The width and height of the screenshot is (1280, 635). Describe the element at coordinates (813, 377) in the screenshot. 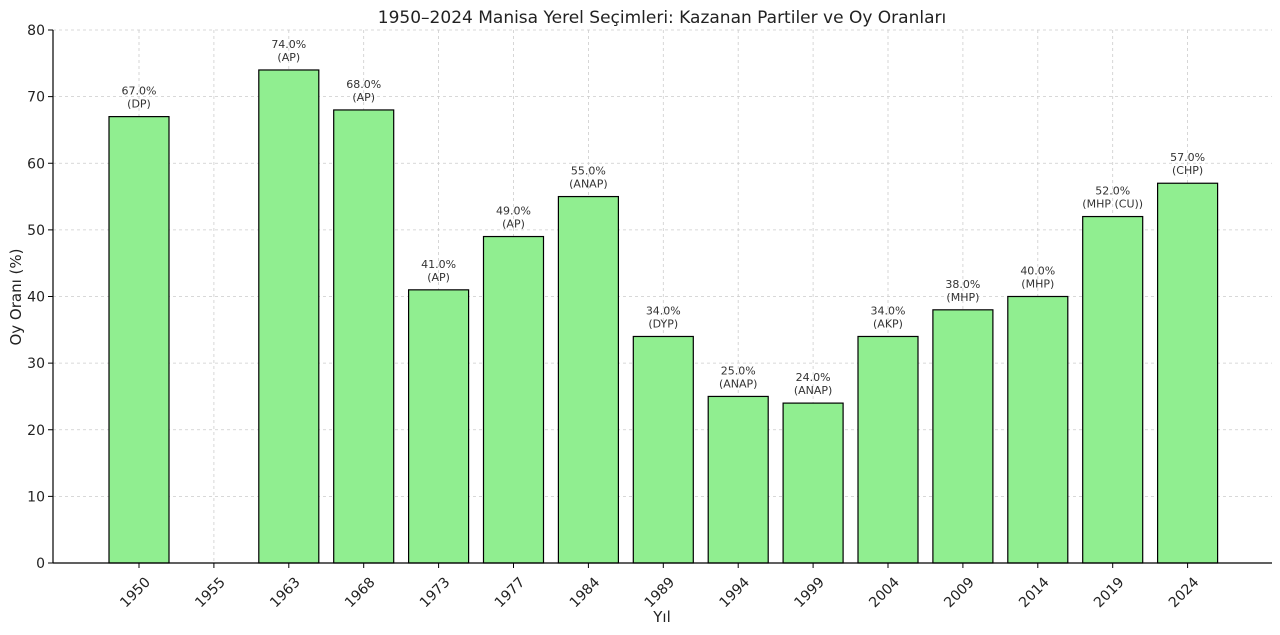

I see `bar-value-label: 24.0%` at that location.